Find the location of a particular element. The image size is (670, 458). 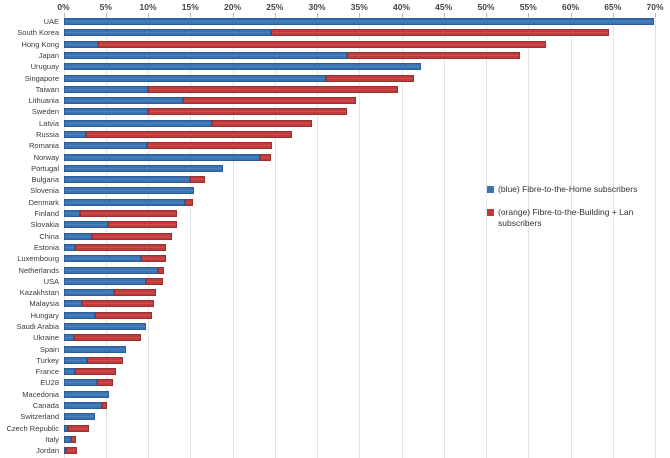

category-label: Japan is located at coordinates (48, 55).